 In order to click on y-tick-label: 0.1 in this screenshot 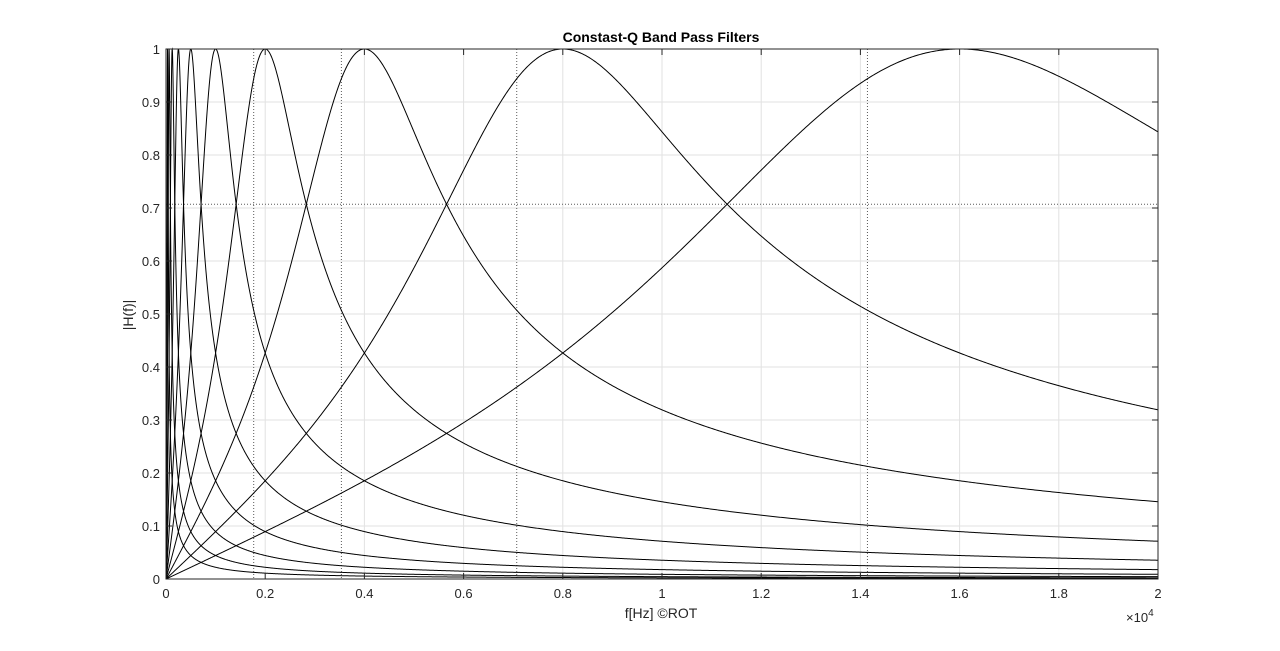, I will do `click(151, 526)`.